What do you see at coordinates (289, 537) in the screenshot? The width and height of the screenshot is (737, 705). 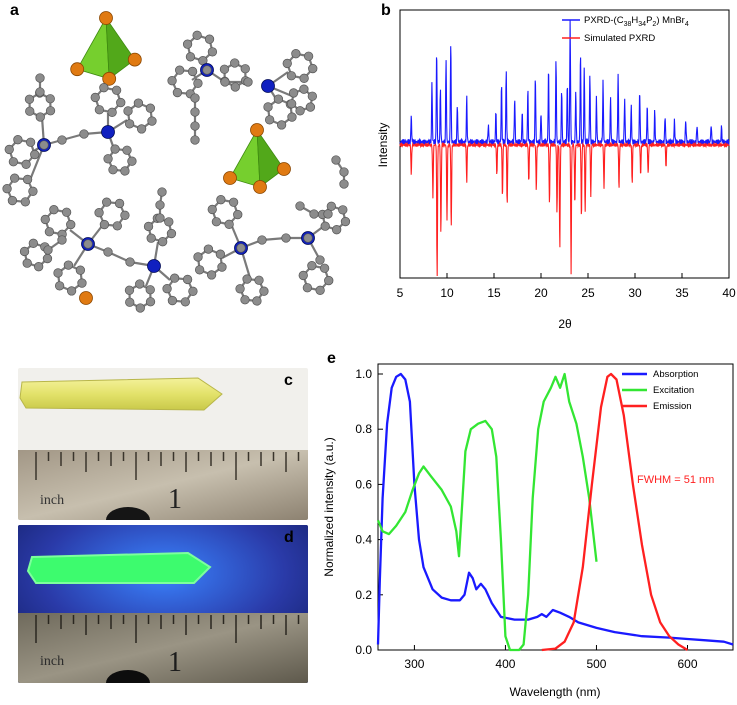 I see `panel-label-d: d` at bounding box center [289, 537].